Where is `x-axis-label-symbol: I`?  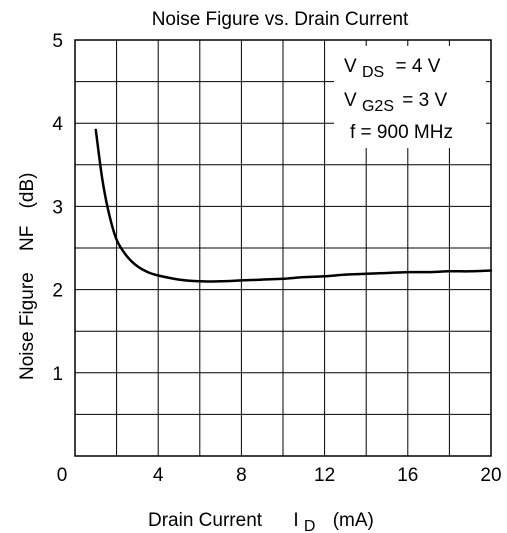
x-axis-label-symbol: I is located at coordinates (295, 520).